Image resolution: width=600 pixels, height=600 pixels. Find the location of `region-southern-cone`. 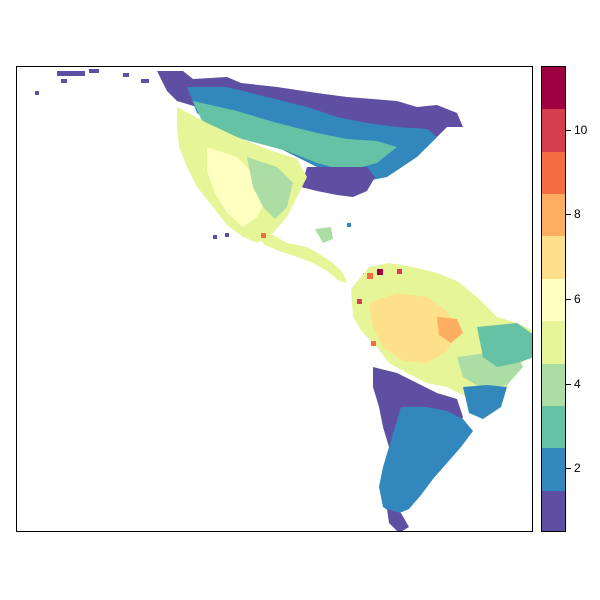

region-southern-cone is located at coordinates (426, 461).